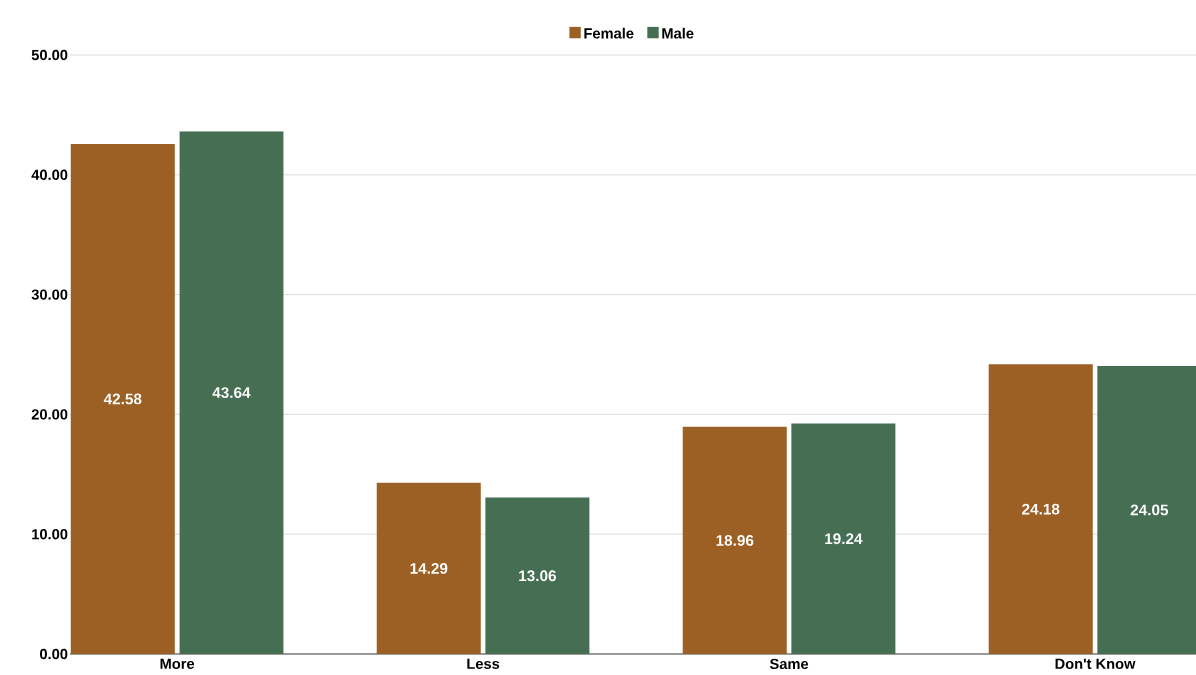 The width and height of the screenshot is (1196, 675). Describe the element at coordinates (609, 33) in the screenshot. I see `legend-label: Female` at that location.